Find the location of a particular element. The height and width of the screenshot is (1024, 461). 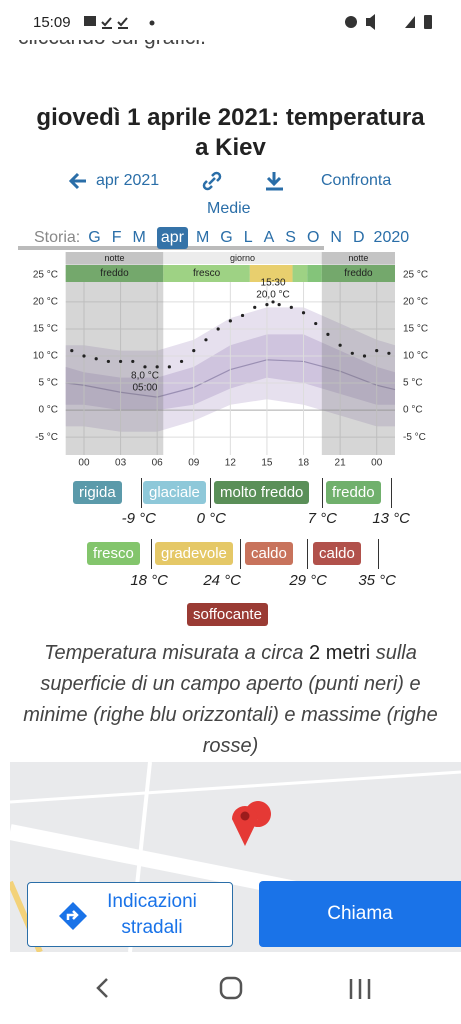

month-item: D is located at coordinates (358, 237).